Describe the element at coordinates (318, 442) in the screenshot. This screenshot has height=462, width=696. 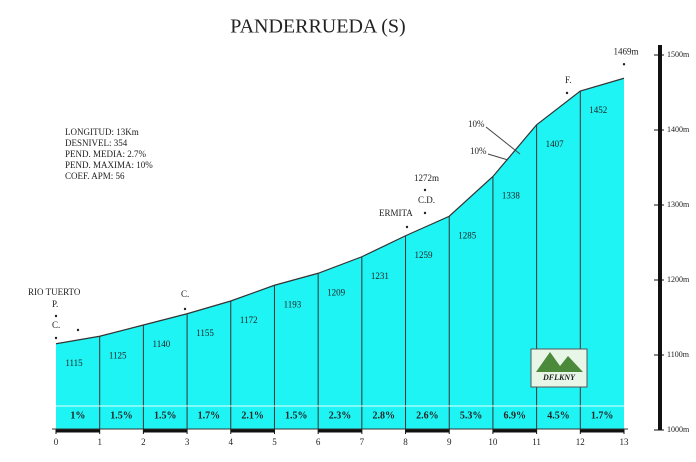
I see `x-tick-label: 6` at that location.